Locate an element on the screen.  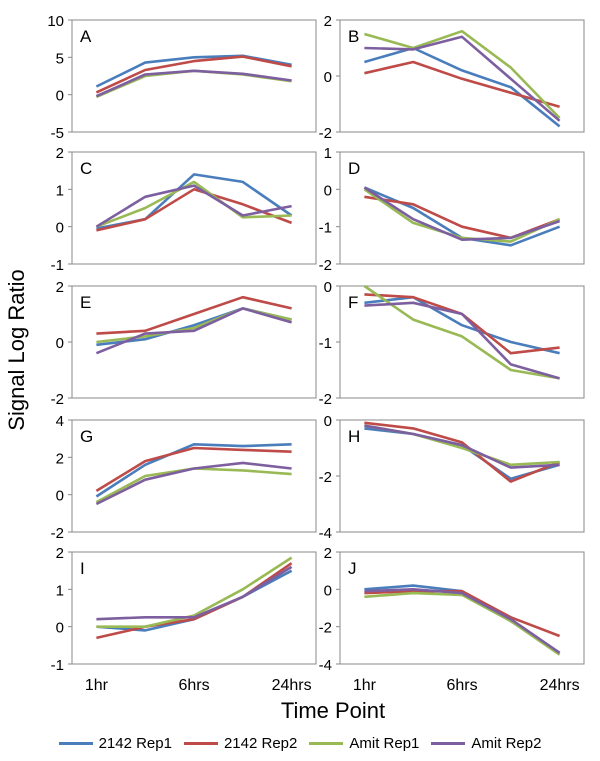
y-tick-label: -5 is located at coordinates (57, 133).